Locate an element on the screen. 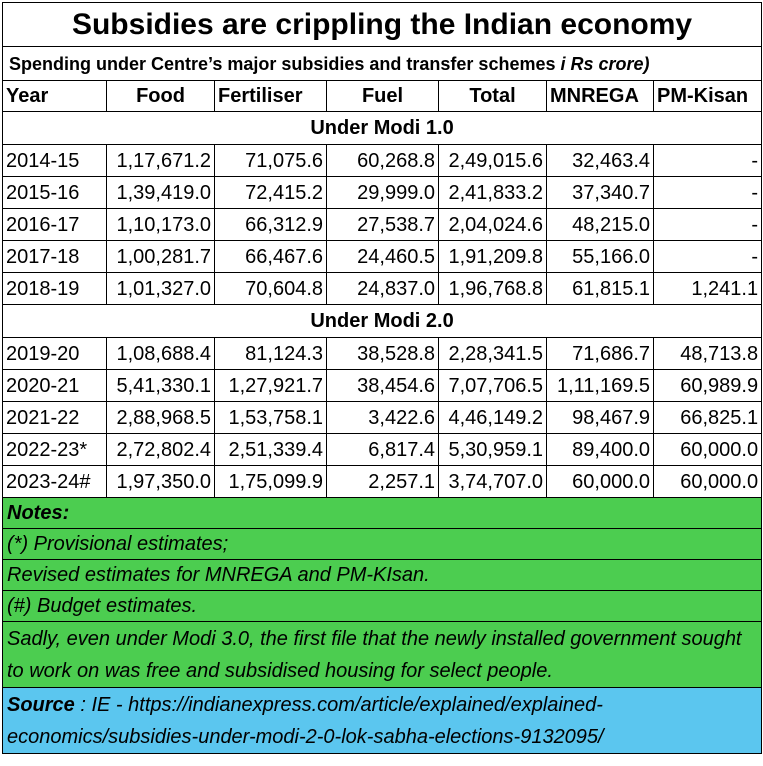  note-row-budget: (#) Budget estimates. is located at coordinates (382, 606).